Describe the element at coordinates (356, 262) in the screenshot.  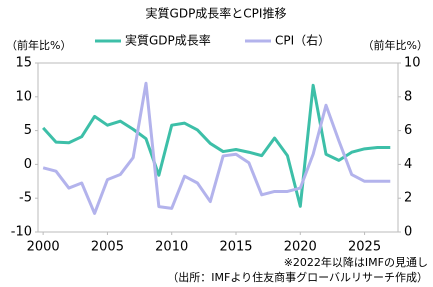
I see `annotation: ※2022年以降はIMFの見通し` at that location.